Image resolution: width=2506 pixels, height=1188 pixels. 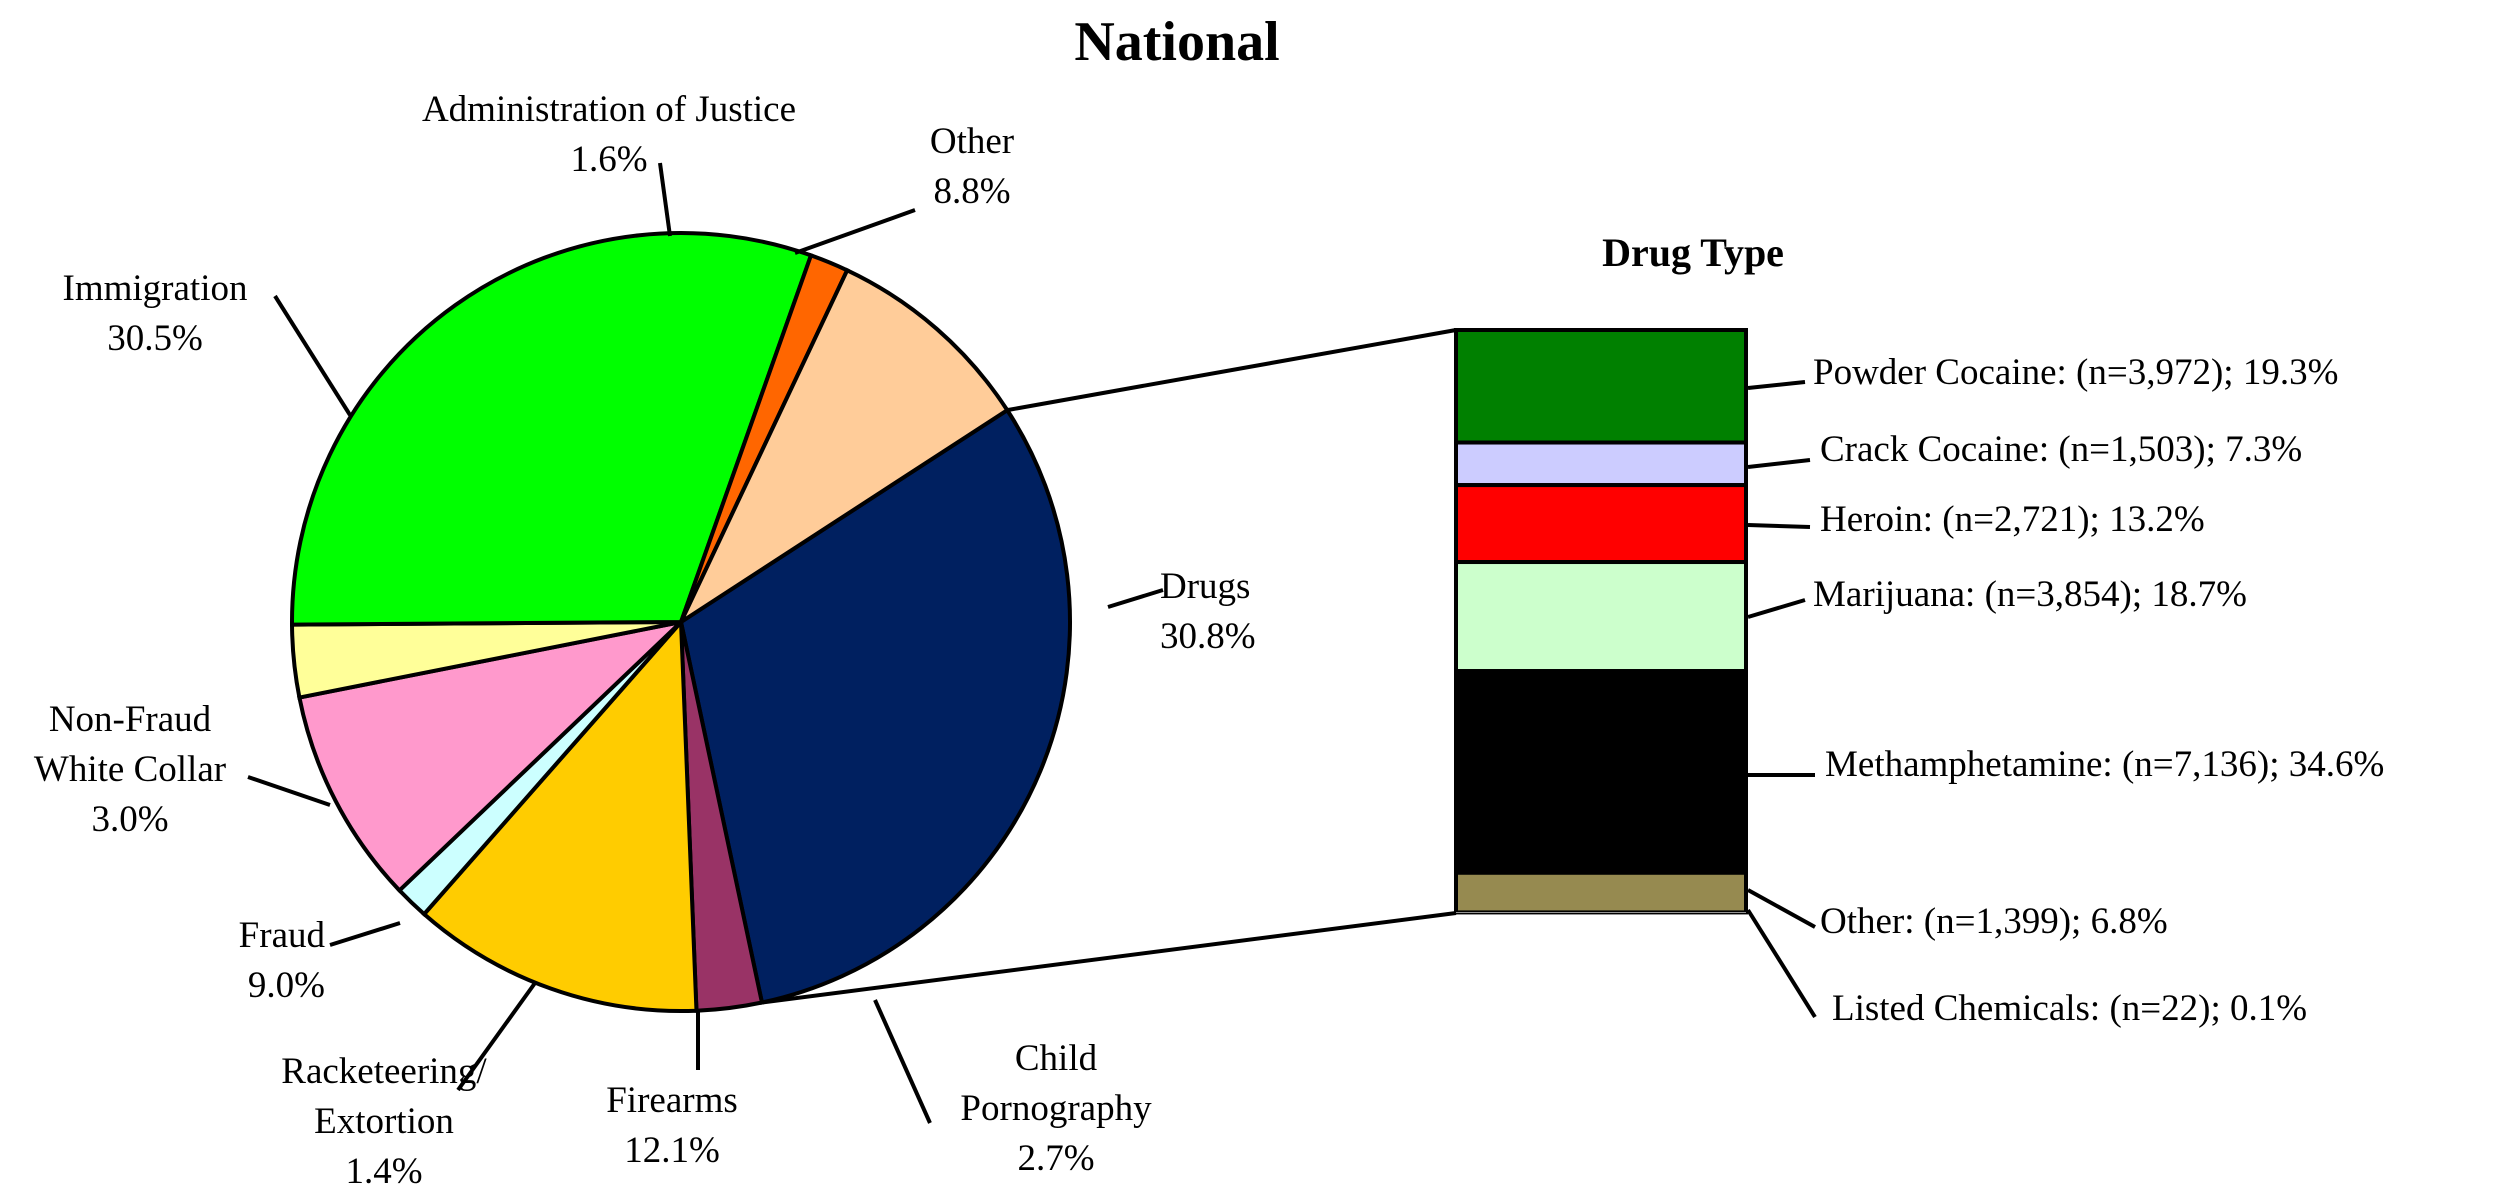 What do you see at coordinates (1779, 463) in the screenshot?
I see `bar-leader-crack-cocaine` at bounding box center [1779, 463].